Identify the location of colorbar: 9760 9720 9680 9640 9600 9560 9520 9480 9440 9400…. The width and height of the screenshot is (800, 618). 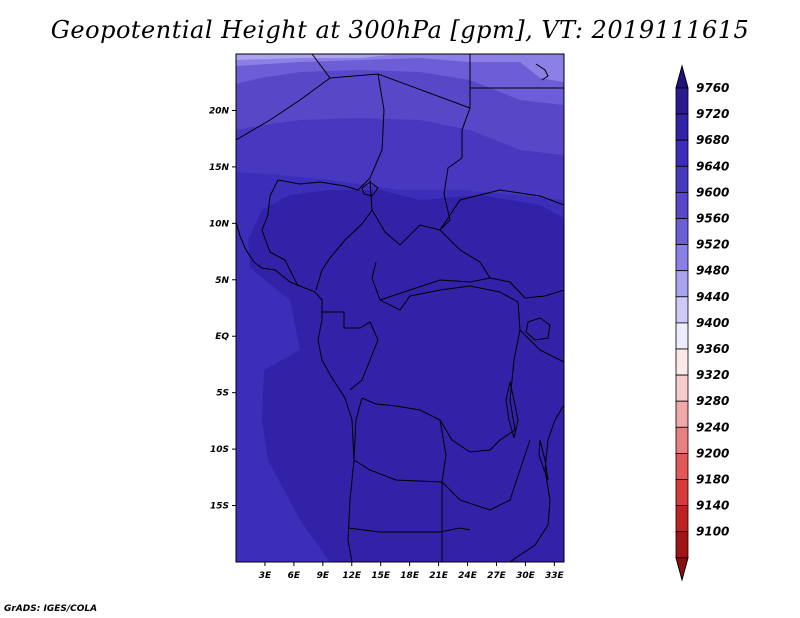
(702, 323).